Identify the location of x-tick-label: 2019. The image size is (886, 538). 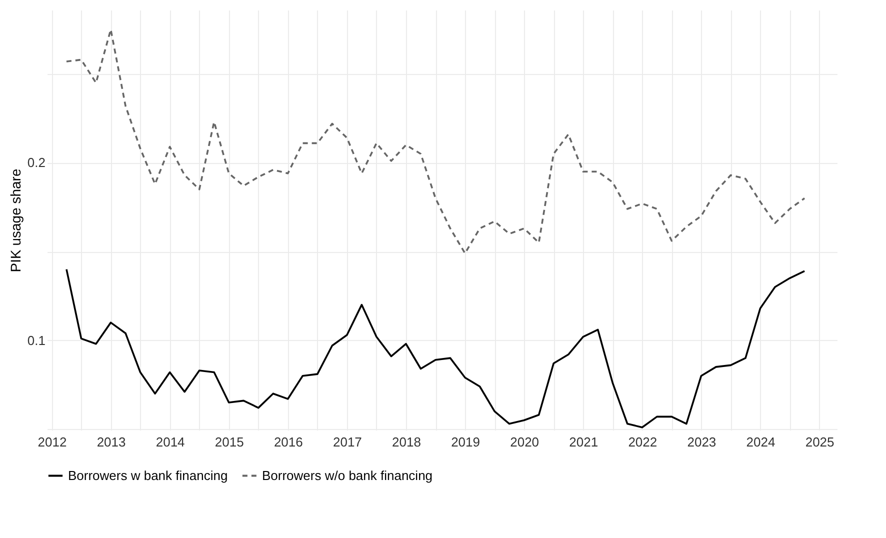
(465, 442).